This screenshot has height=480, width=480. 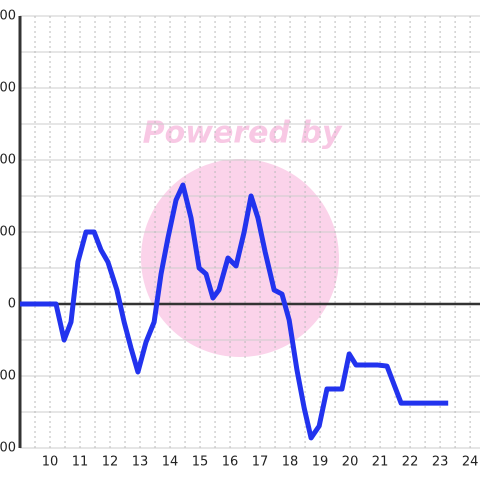 I want to click on x-tick-label: 10, so click(x=50, y=462).